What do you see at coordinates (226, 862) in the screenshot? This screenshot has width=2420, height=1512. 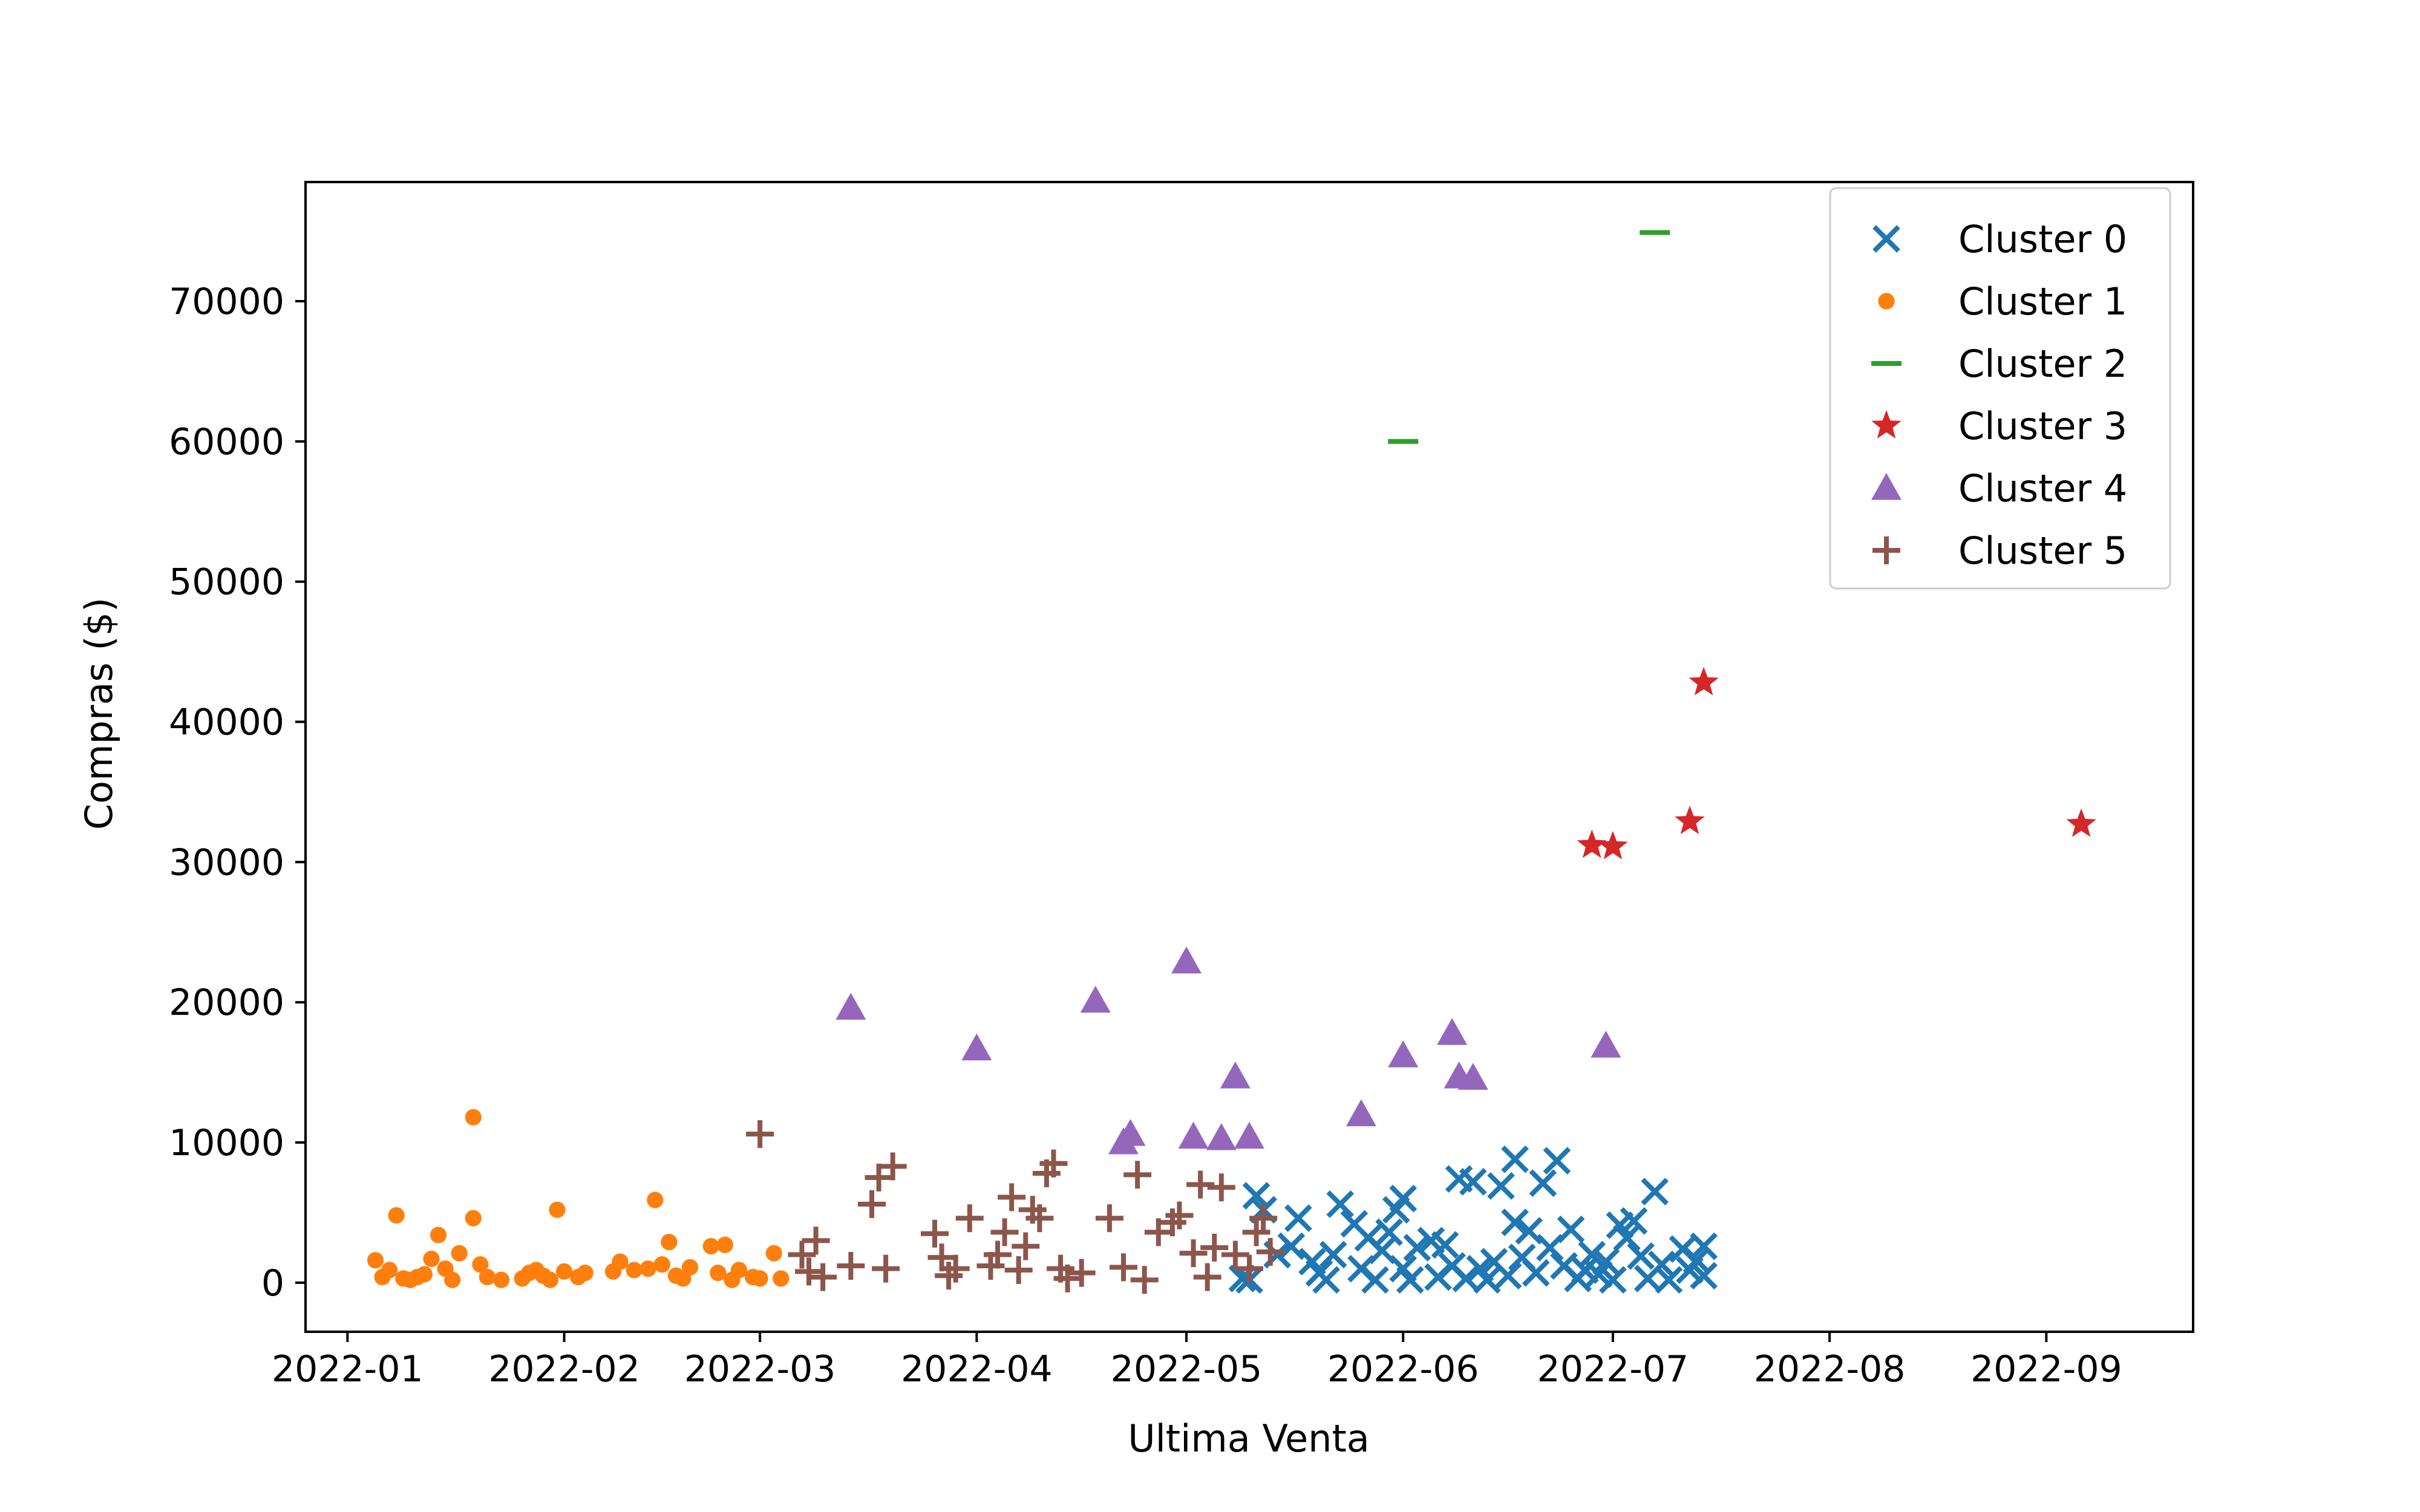 I see `y-tick-label: 30000` at bounding box center [226, 862].